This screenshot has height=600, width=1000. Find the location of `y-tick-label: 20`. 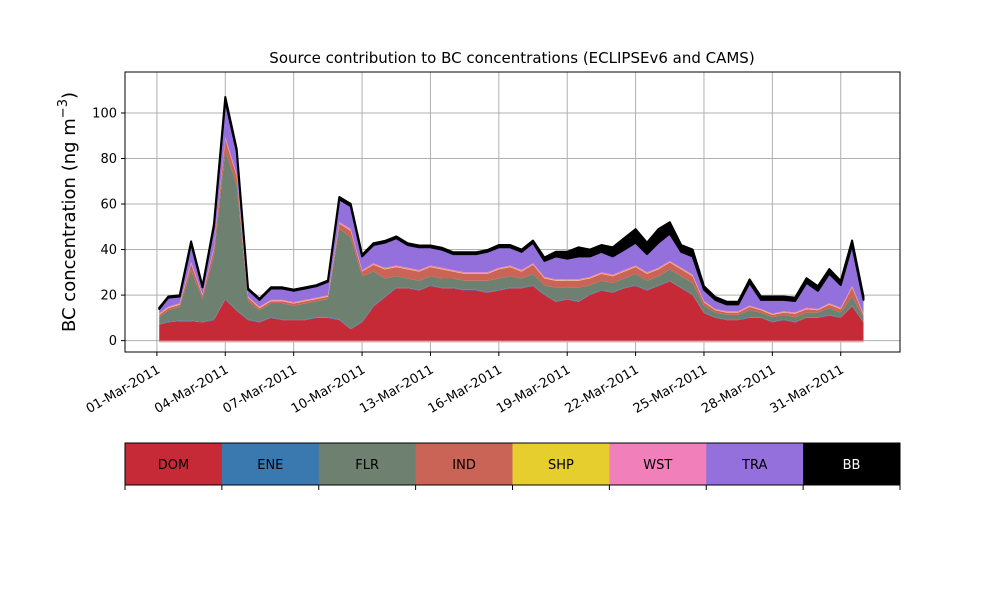

y-tick-label: 20 is located at coordinates (108, 296).